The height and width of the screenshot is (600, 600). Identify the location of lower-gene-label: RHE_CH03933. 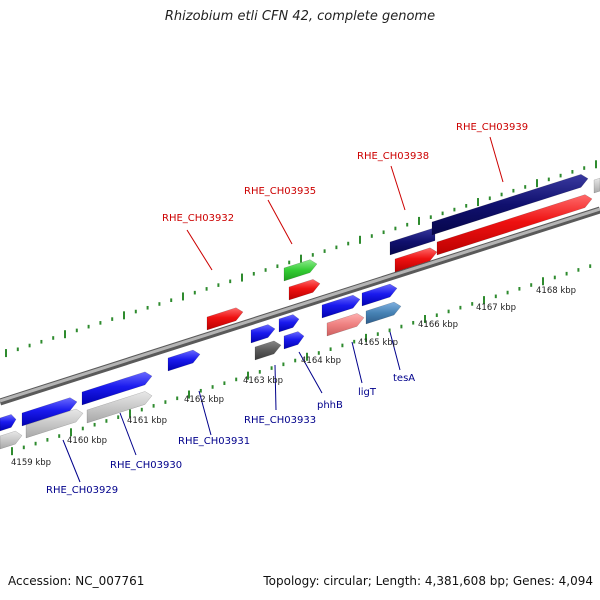
(280, 420).